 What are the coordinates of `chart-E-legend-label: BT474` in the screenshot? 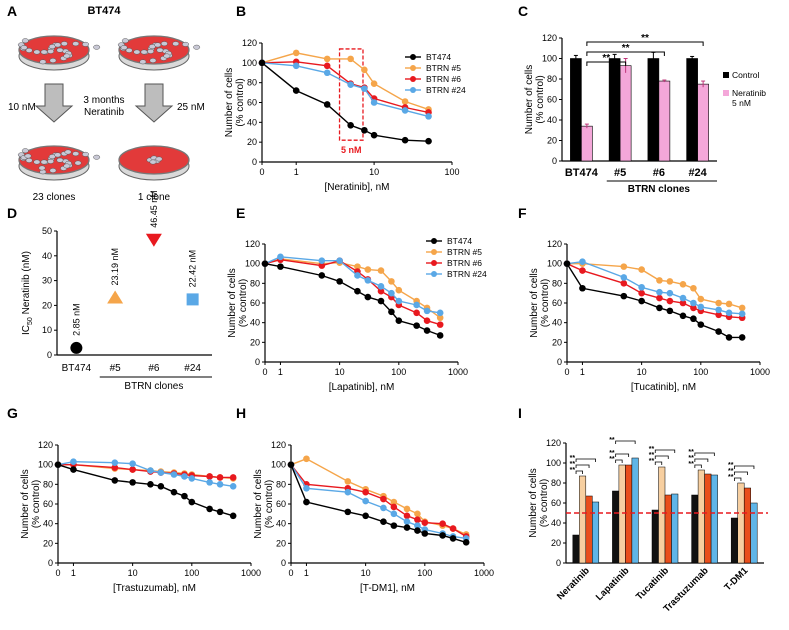 It's located at (459, 241).